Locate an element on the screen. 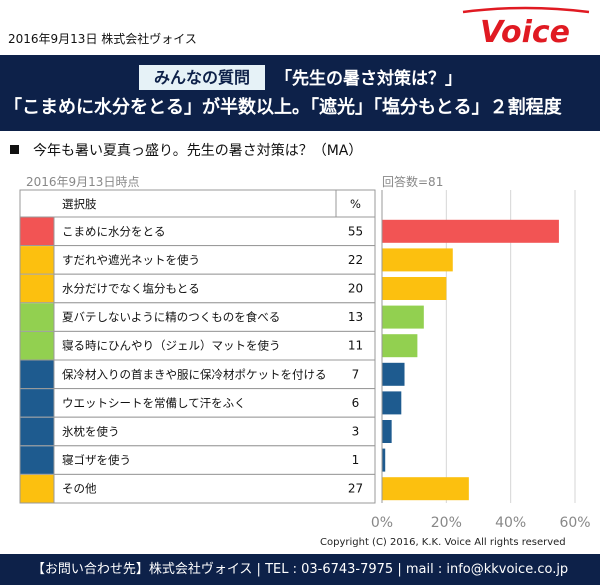 The width and height of the screenshot is (600, 585). value-label: 13 is located at coordinates (355, 317).